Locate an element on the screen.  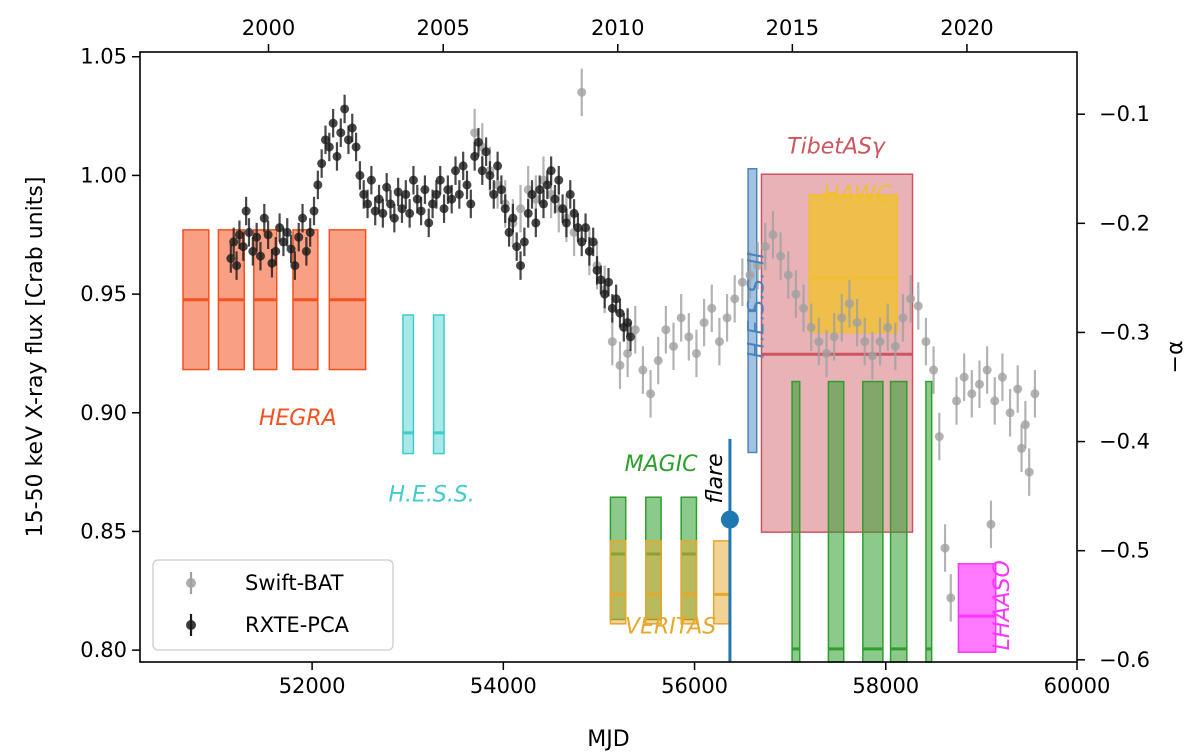
y2-tick-label: −0.1 is located at coordinates (1124, 114).